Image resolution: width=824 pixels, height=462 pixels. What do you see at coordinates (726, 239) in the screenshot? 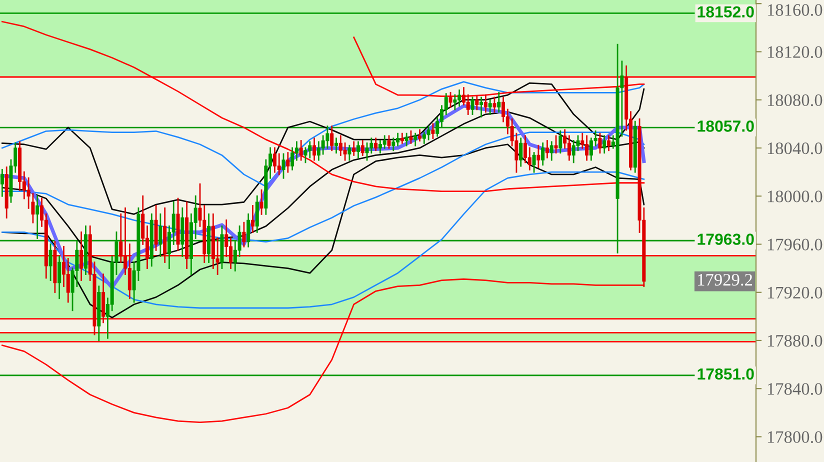
I see `ref-line-label: 17963.0` at bounding box center [726, 239].